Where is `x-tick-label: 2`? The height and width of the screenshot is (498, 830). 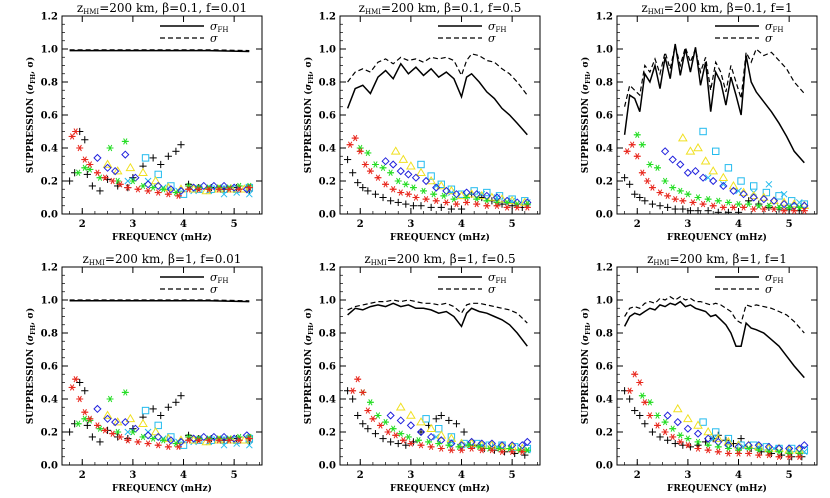 x-tick-label: 2 is located at coordinates (637, 475).